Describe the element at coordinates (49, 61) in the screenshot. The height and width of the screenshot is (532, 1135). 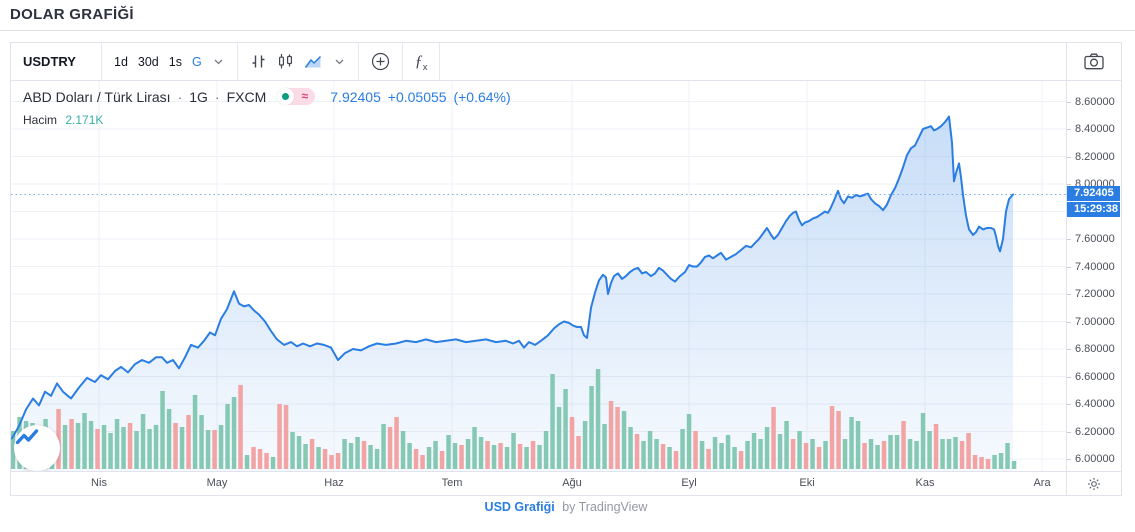
I see `symbol-label: USDTRY` at that location.